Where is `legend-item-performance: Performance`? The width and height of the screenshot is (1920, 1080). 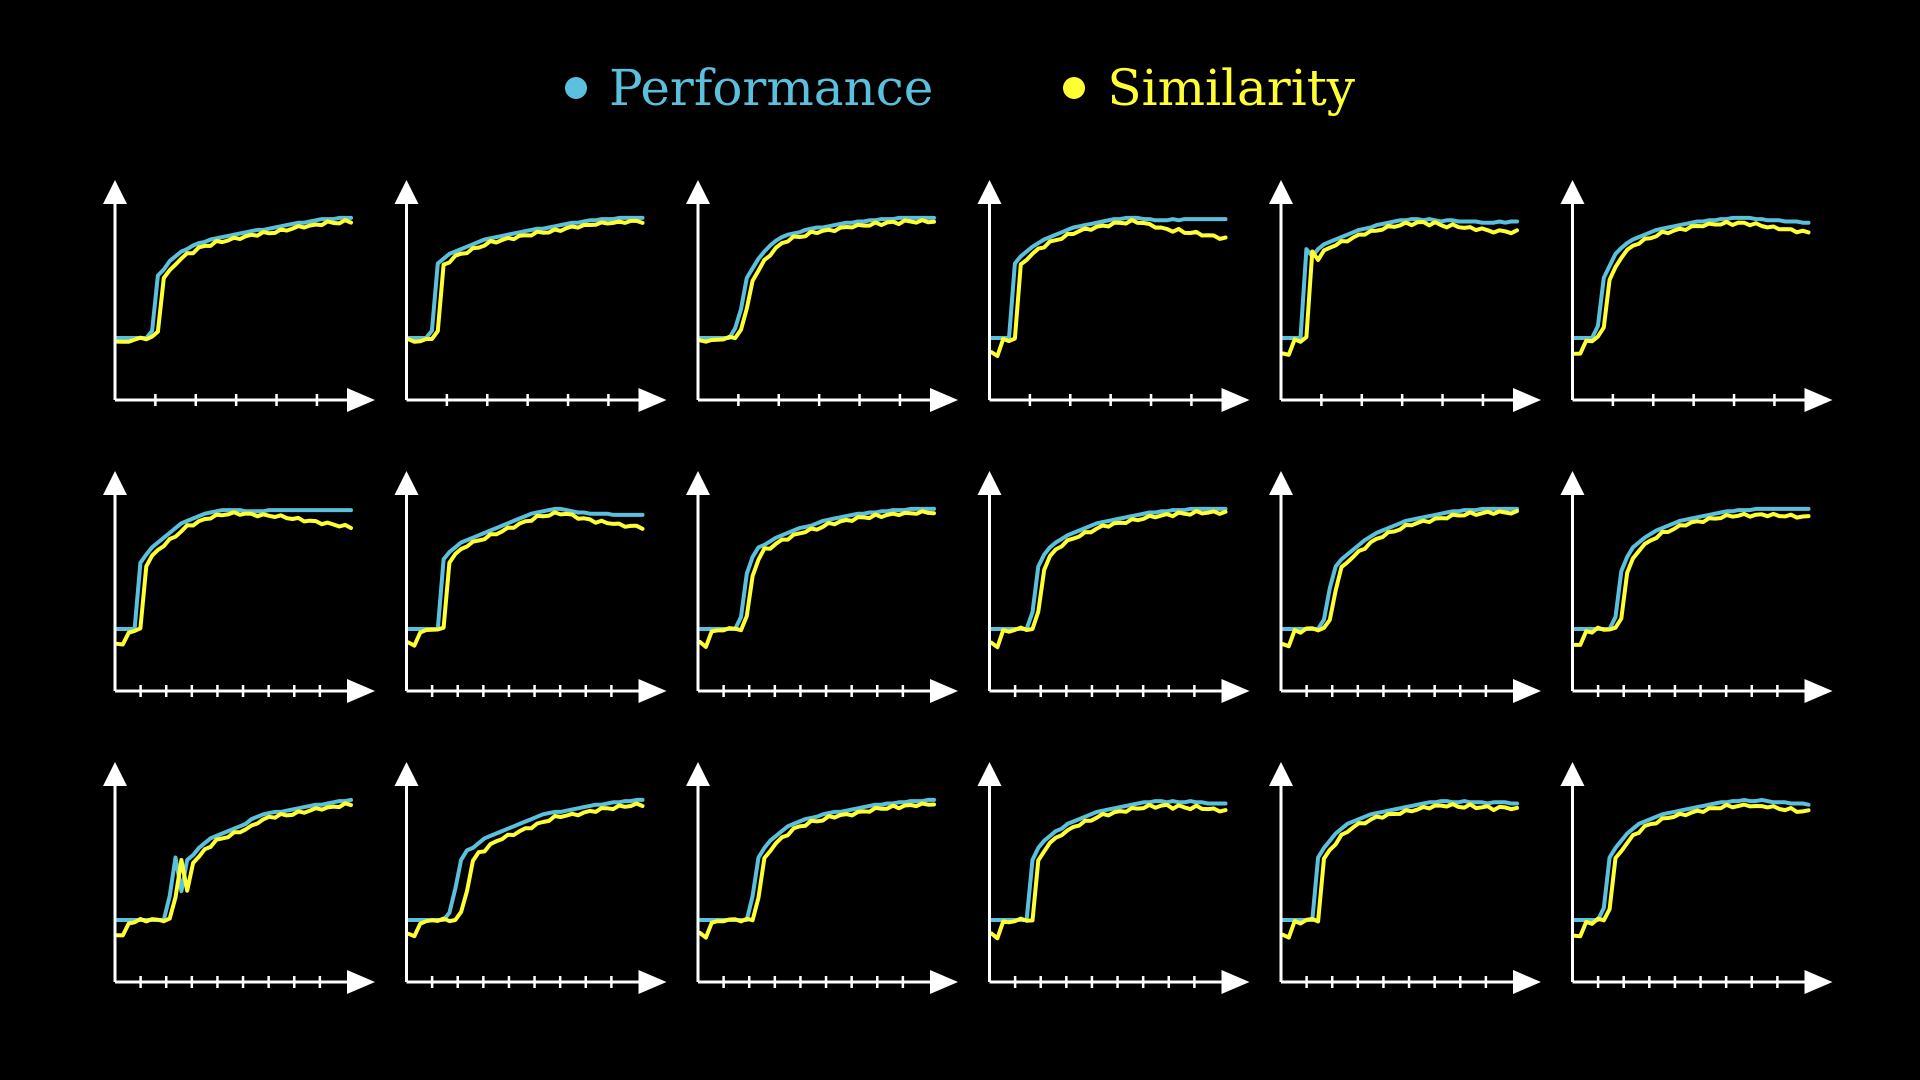
legend-item-performance: Performance is located at coordinates (749, 88).